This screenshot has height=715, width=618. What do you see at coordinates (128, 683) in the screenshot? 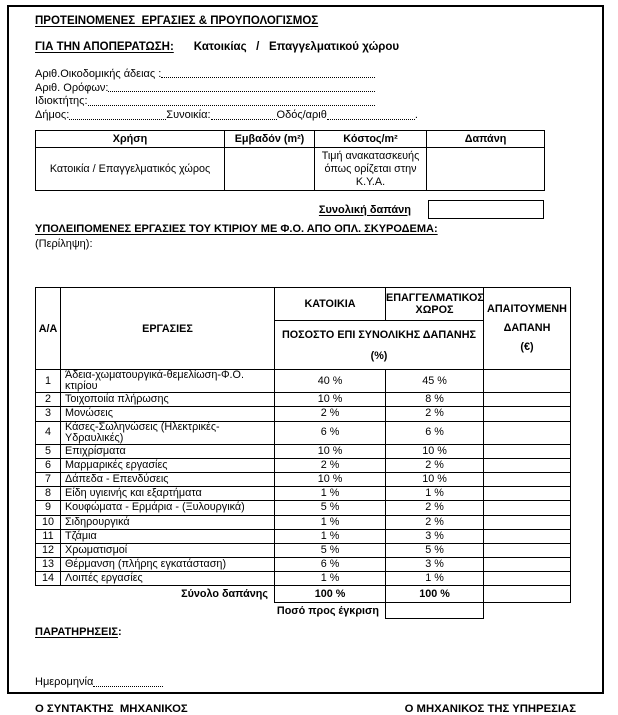
I see `date-fill-line` at bounding box center [128, 683].